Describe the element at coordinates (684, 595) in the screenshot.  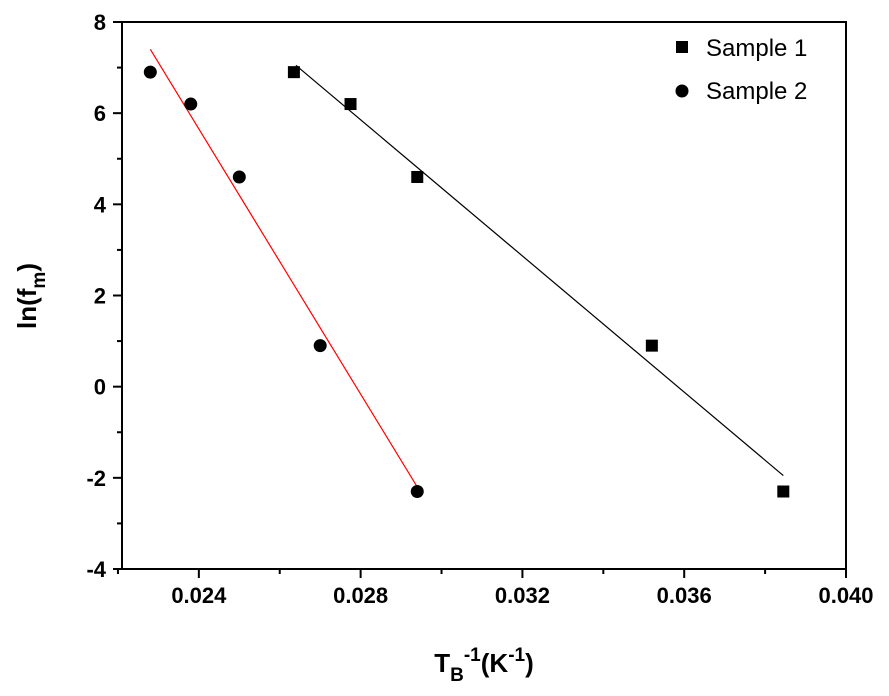
I see `x-tick-label: 0.036` at that location.